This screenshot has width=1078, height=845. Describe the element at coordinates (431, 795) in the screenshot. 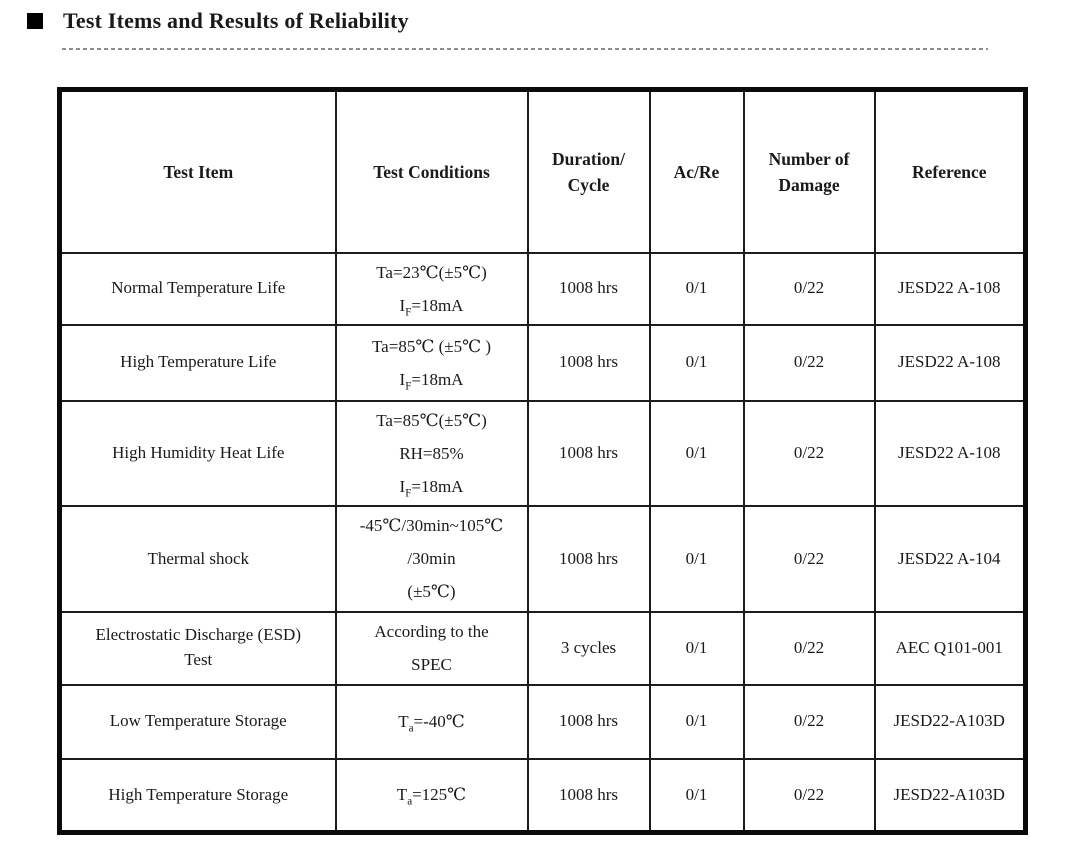

I see `cell-test-conditions: Ta=125℃` at that location.